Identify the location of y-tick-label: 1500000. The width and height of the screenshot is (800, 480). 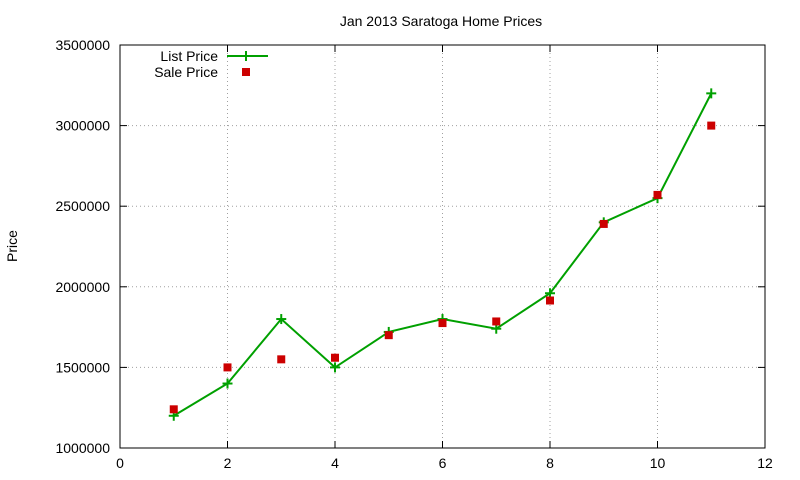
(82, 367).